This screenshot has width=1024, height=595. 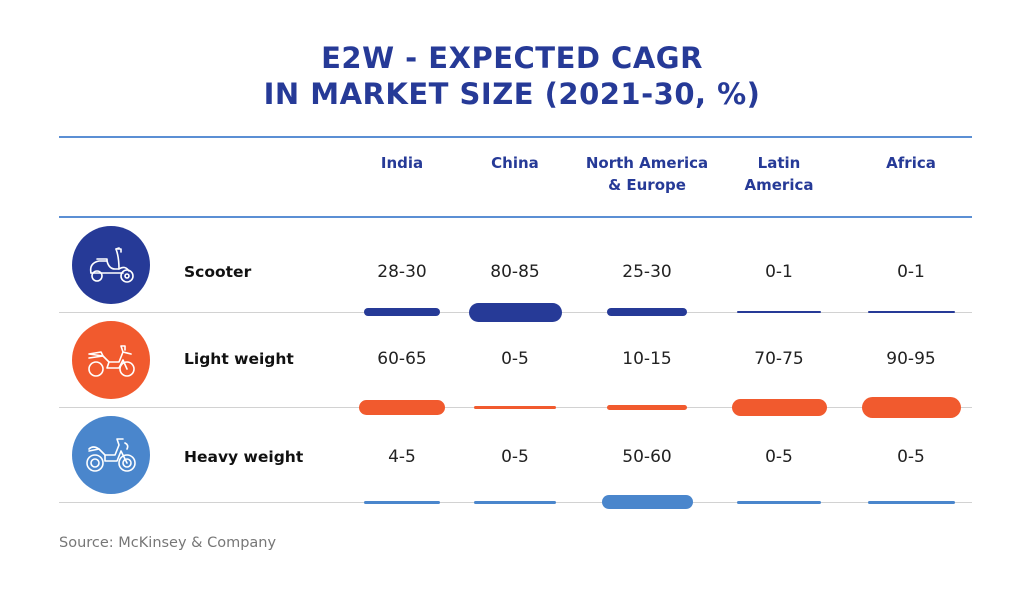 I want to click on value-label: 60-65, so click(x=402, y=359).